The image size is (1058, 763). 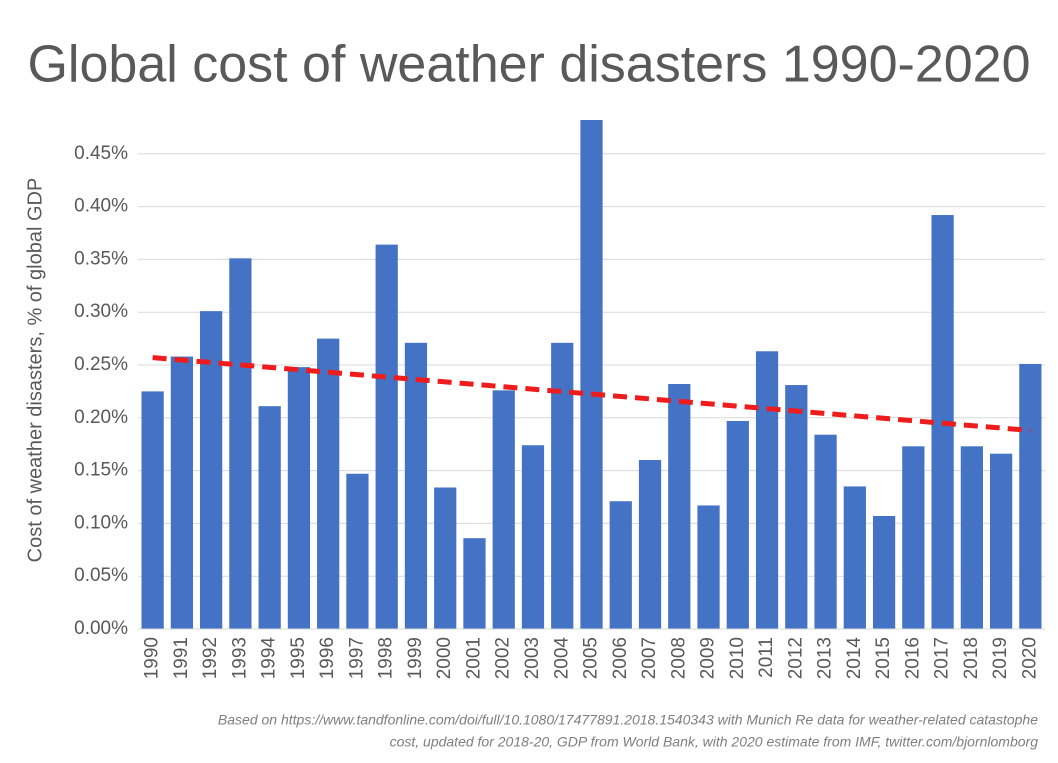 What do you see at coordinates (101, 258) in the screenshot?
I see `y-tick-label: 0.35%` at bounding box center [101, 258].